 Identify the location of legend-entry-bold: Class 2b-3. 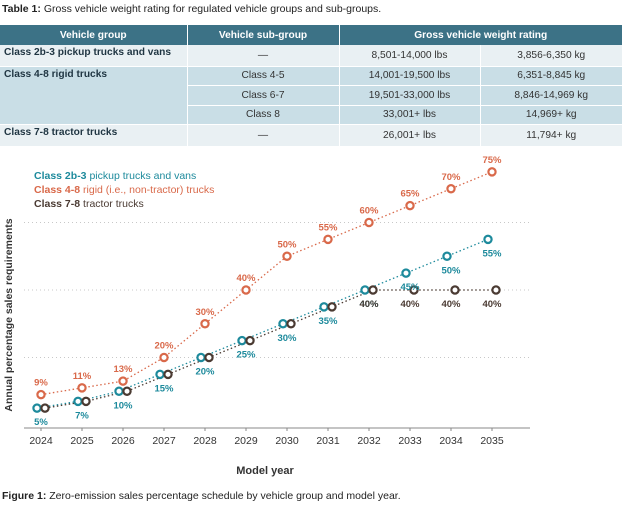
(60, 176).